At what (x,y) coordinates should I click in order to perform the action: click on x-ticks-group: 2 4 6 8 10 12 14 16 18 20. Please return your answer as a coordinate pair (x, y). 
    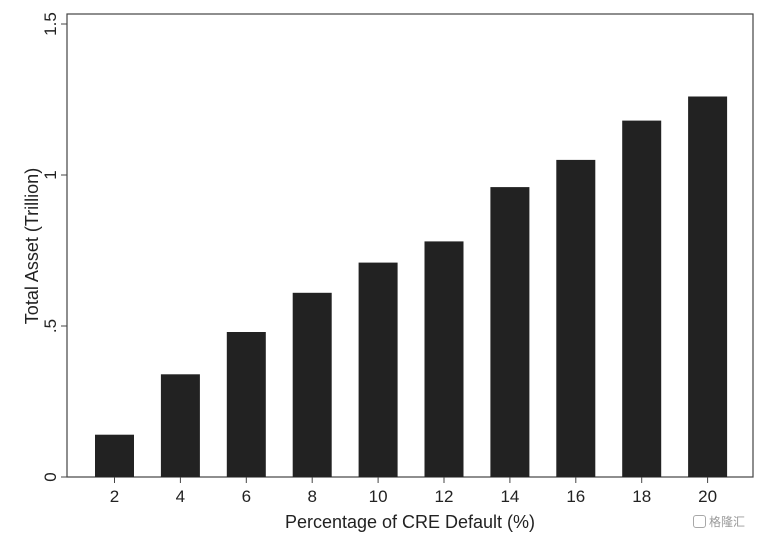
    Looking at the image, I should click on (413, 491).